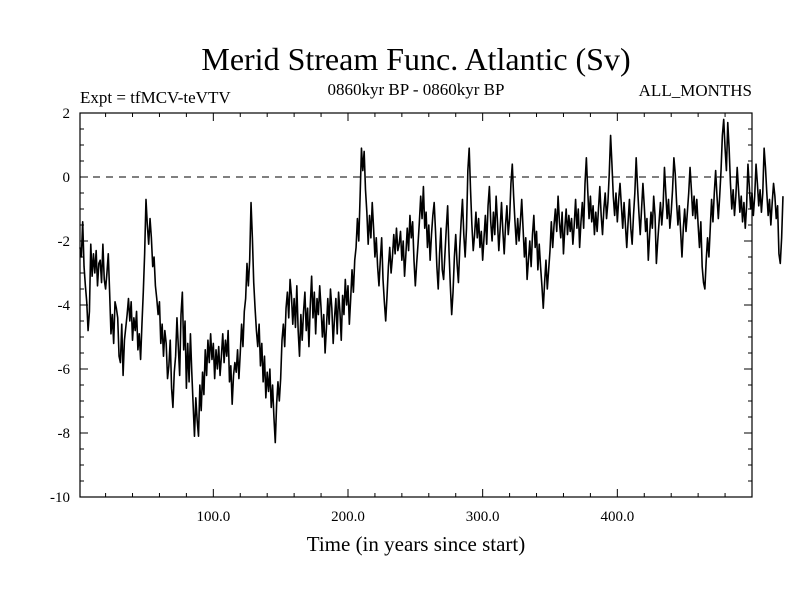 The image size is (800, 605). I want to click on y-tick-label: 2, so click(67, 114).